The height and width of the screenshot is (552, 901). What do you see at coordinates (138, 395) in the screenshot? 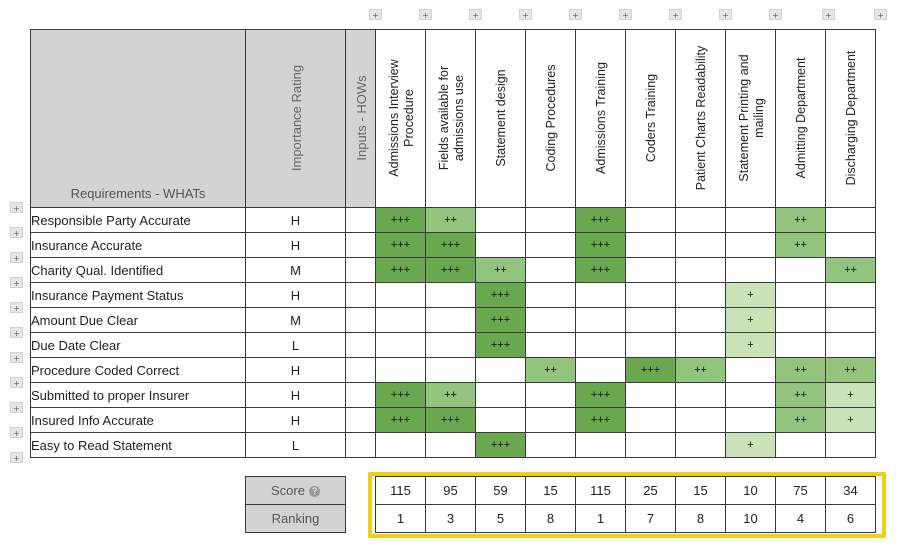
I see `requirement-name: Submitted to proper Insurer` at bounding box center [138, 395].